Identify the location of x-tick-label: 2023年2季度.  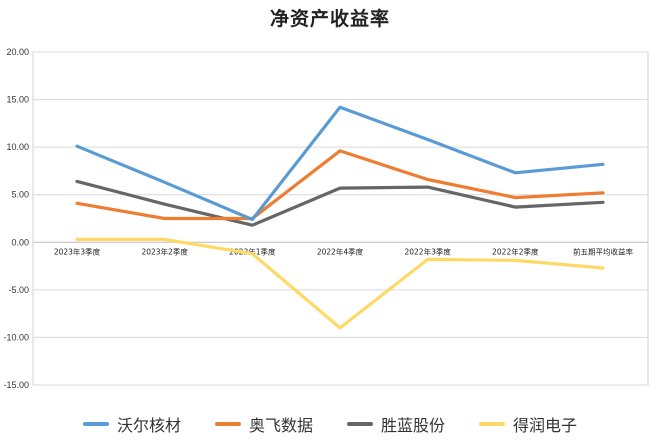
(164, 251).